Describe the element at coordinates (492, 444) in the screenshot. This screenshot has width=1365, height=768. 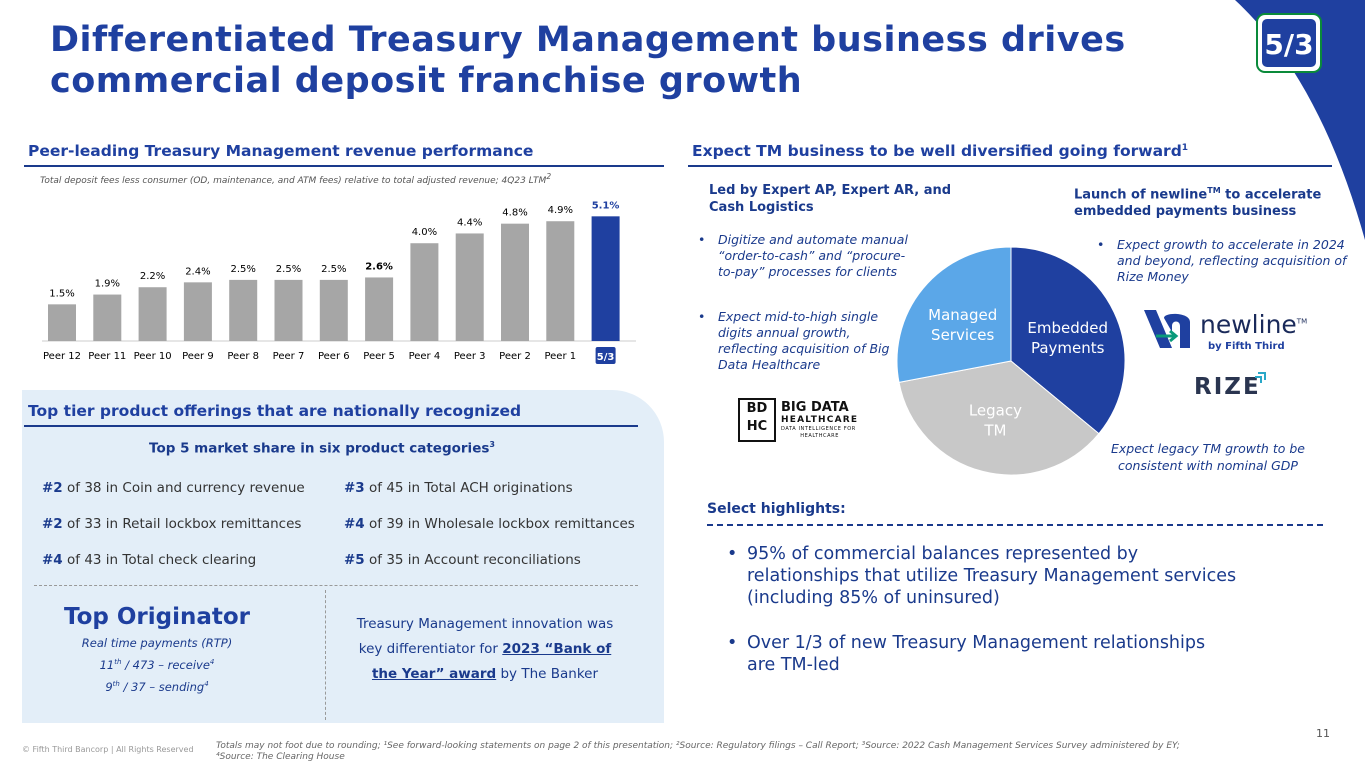
I see `market-share-subheading-sup: 3` at that location.